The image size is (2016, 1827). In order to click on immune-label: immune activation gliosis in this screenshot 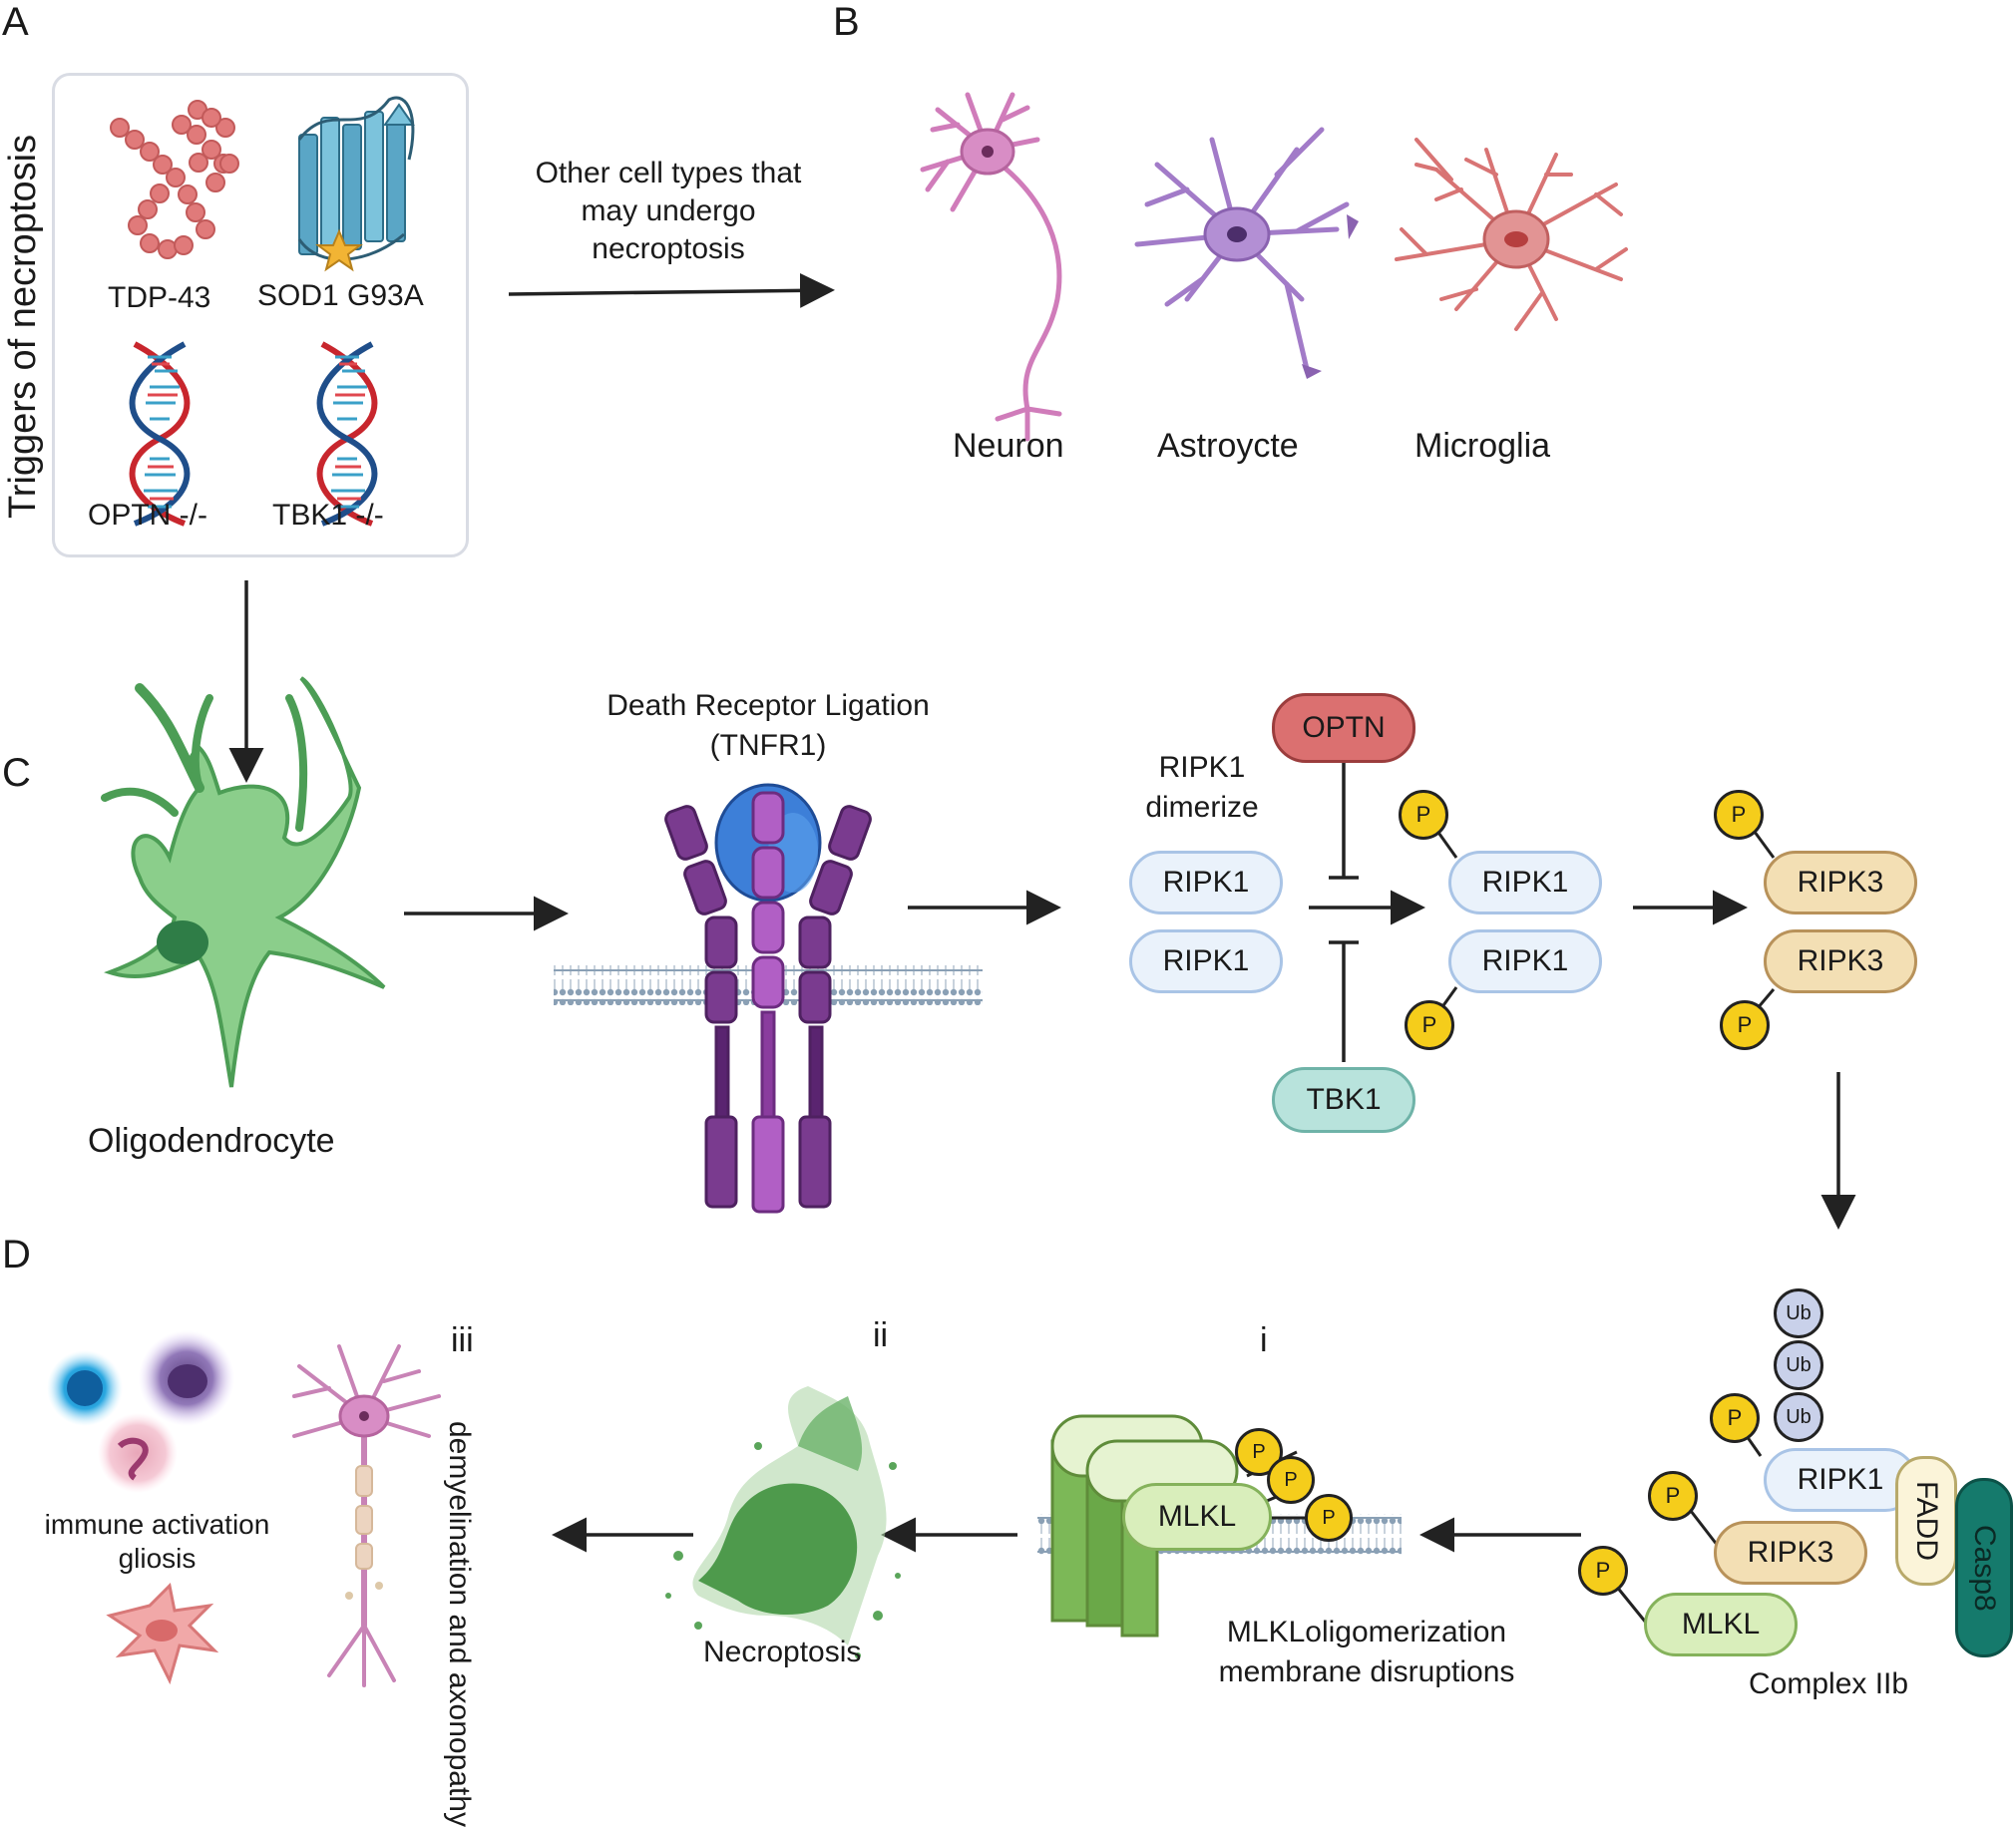, I will do `click(157, 1542)`.